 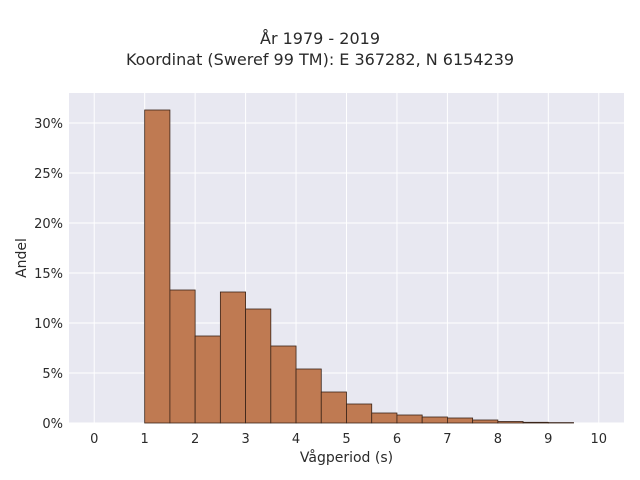 I want to click on y-axis-ticks: 0% 5% 10% 15% 20% 25% 30%, so click(x=48, y=274).